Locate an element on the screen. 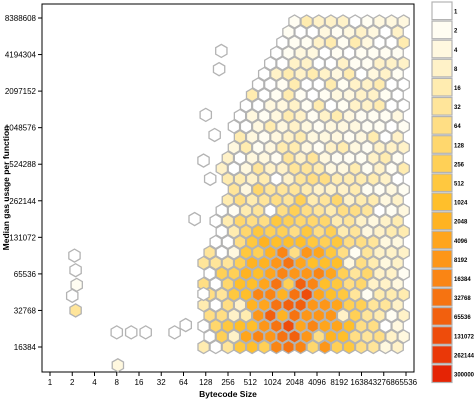  y-tick-label: 8388608 is located at coordinates (21, 18).